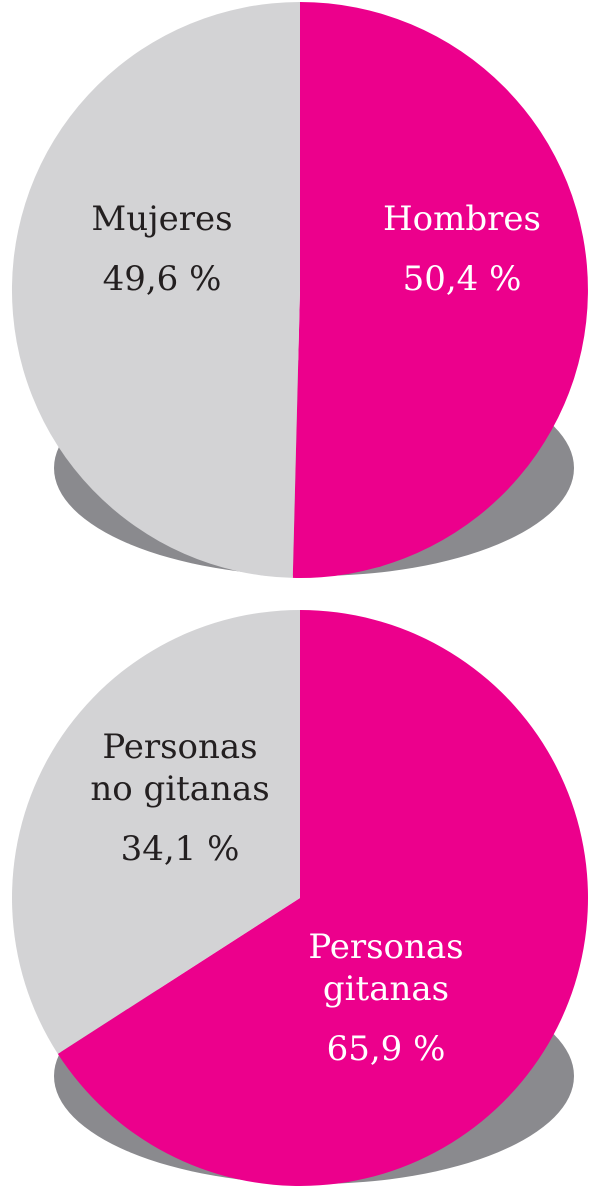  I want to click on slice-value-mujeres: 49,6 %, so click(162, 279).